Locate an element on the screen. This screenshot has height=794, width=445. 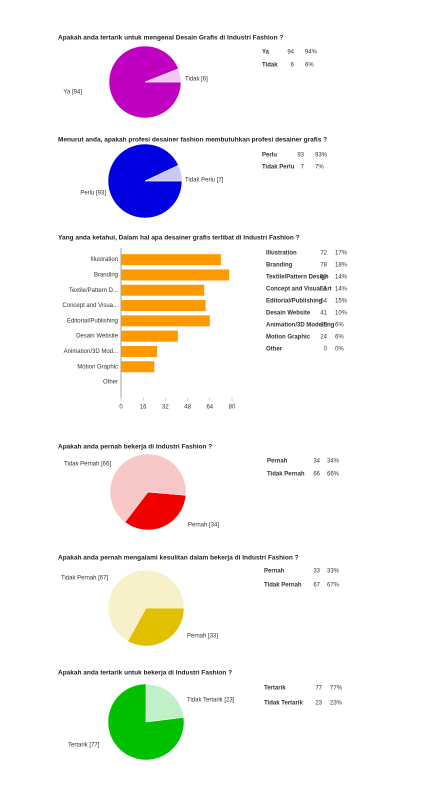
table-cell: 94 is located at coordinates (290, 53).